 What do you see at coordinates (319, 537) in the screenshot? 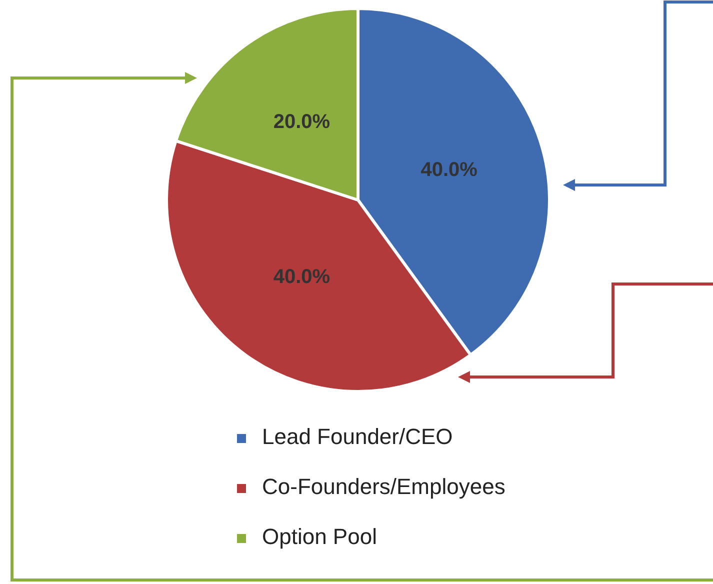
I see `legend-label: Option Pool` at bounding box center [319, 537].